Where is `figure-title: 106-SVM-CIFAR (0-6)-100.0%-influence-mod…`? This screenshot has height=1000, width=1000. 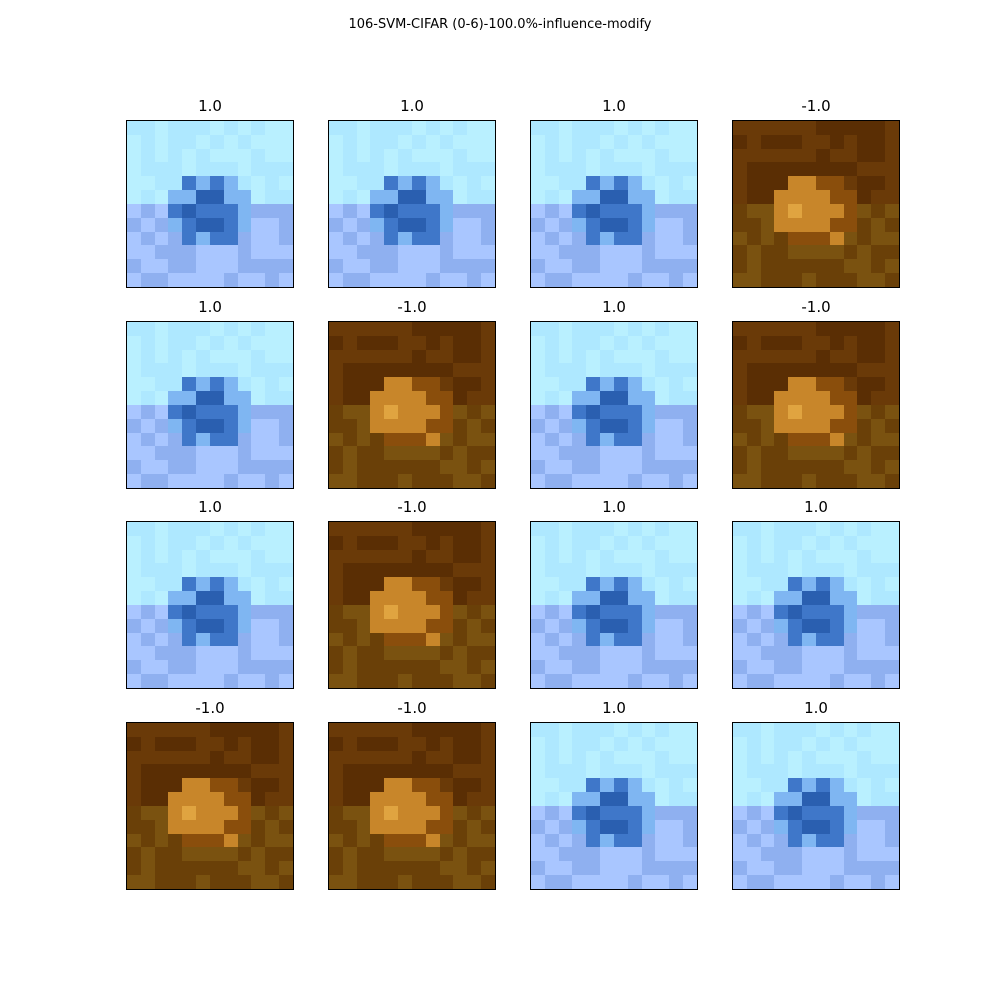
figure-title: 106-SVM-CIFAR (0-6)-100.0%-influence-mod… is located at coordinates (500, 24).